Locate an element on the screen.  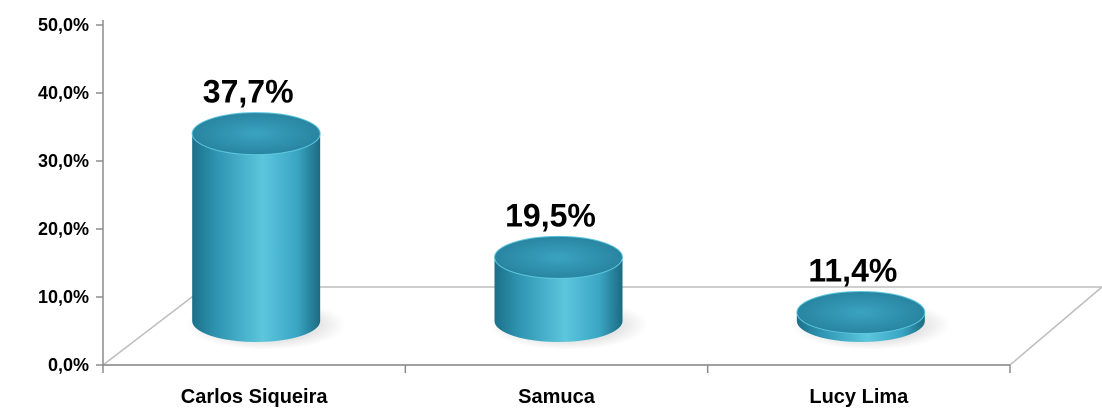
y-tick-label: 20,0% is located at coordinates (63, 229).